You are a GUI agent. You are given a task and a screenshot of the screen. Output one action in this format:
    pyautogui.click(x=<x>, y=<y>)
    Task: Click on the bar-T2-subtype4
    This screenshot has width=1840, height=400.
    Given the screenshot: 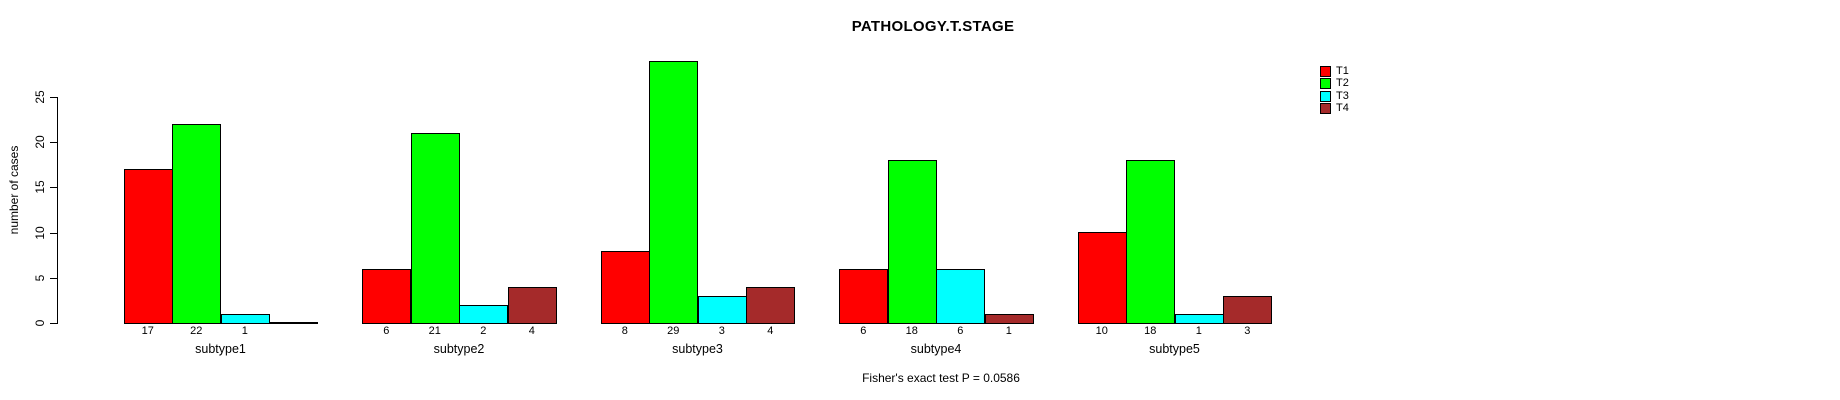 What is the action you would take?
    pyautogui.click(x=912, y=242)
    